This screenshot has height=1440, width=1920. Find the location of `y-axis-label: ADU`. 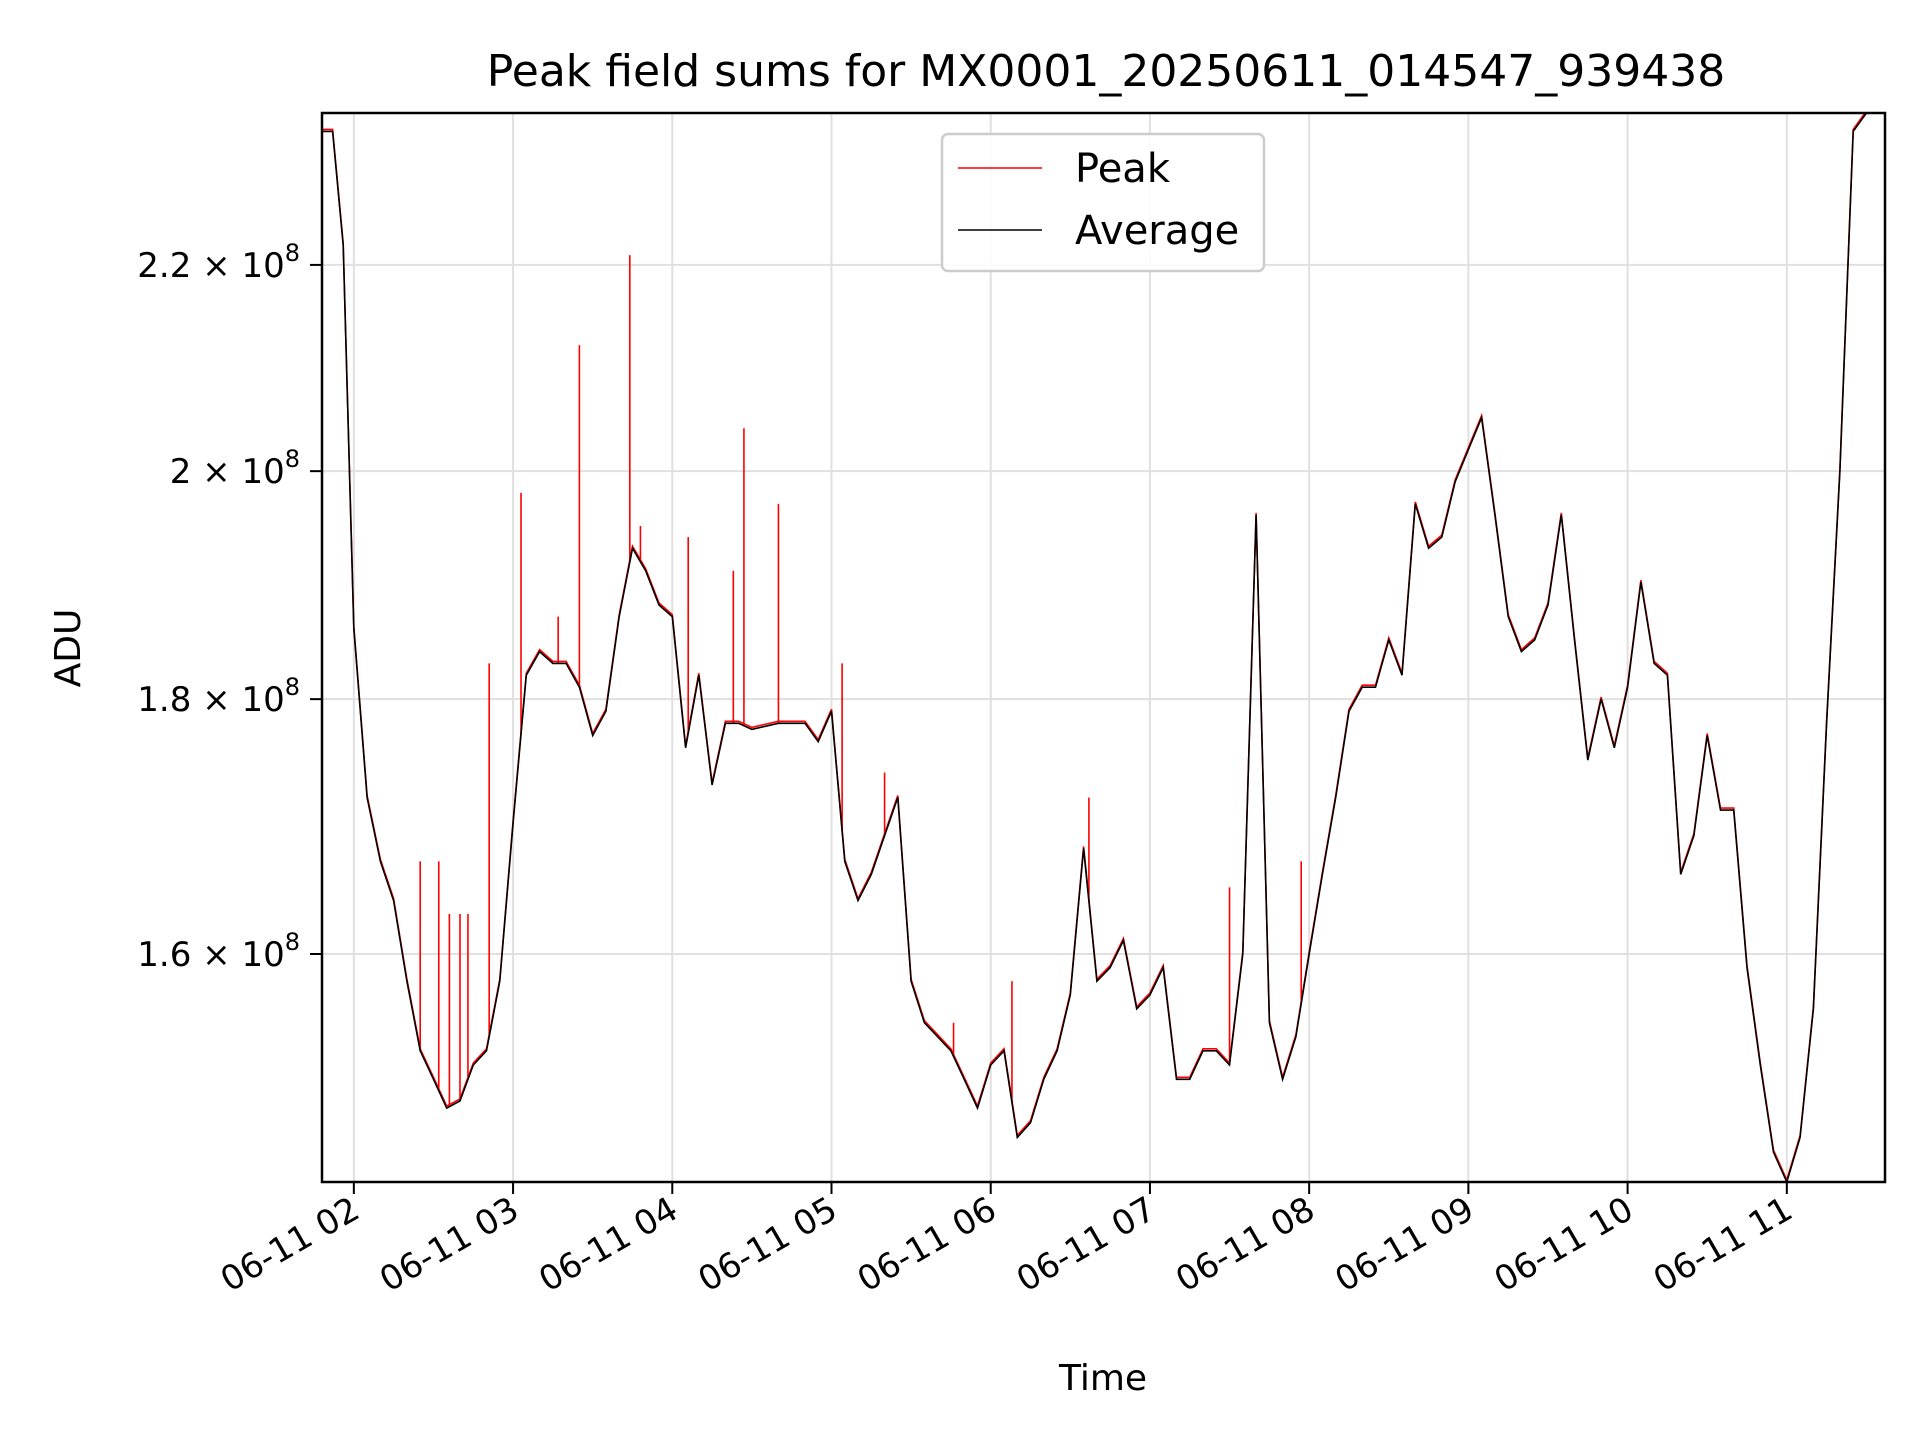

y-axis-label: ADU is located at coordinates (68, 648).